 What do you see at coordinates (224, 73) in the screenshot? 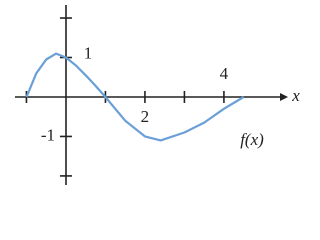
I see `x-tick-label: 4` at bounding box center [224, 73].